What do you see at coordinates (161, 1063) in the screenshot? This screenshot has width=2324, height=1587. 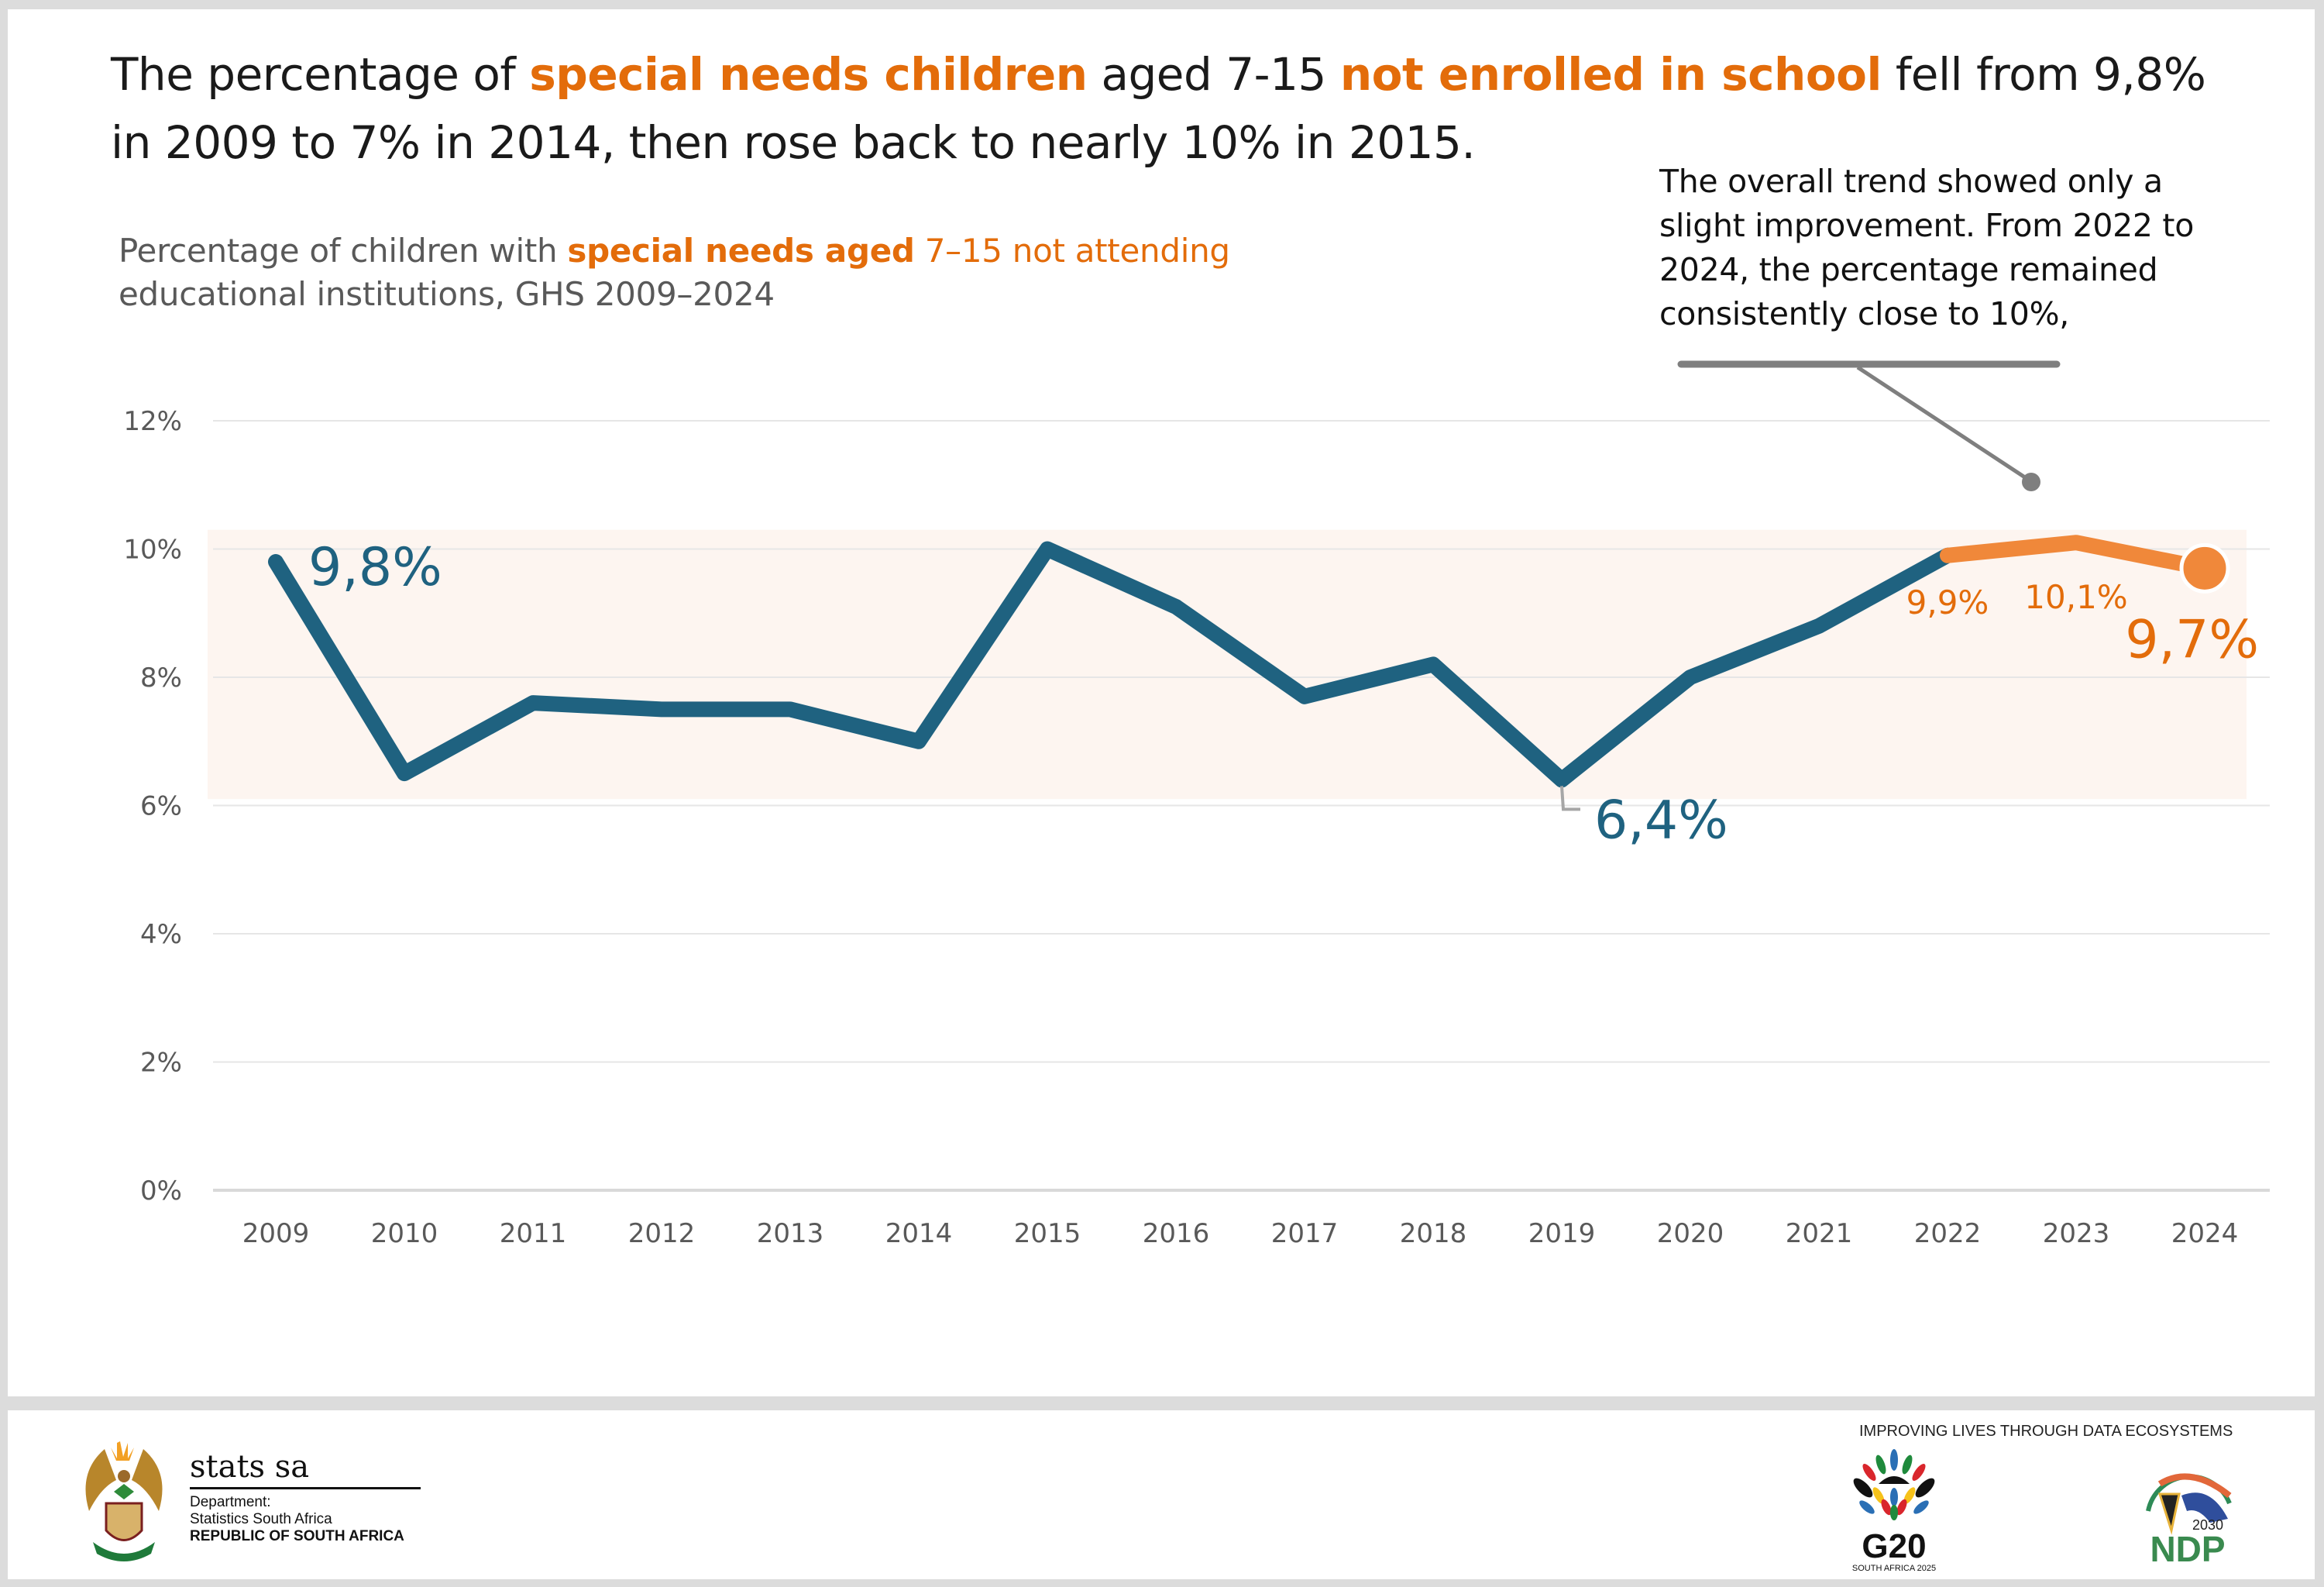 I see `y-tick-label: 2%` at bounding box center [161, 1063].